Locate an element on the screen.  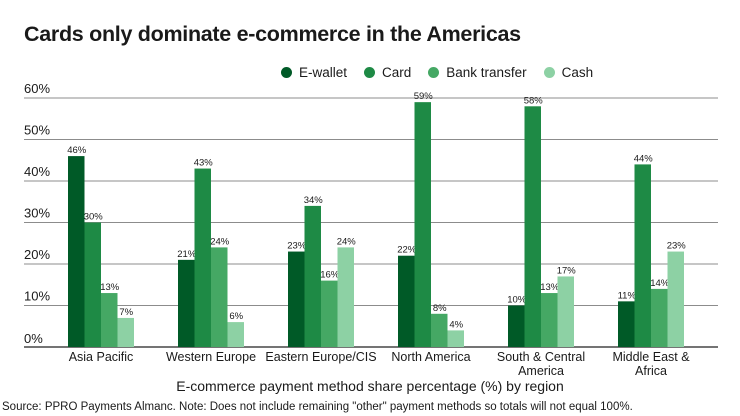
legend: E-wallet Card Bank transfer Cash is located at coordinates (445, 72).